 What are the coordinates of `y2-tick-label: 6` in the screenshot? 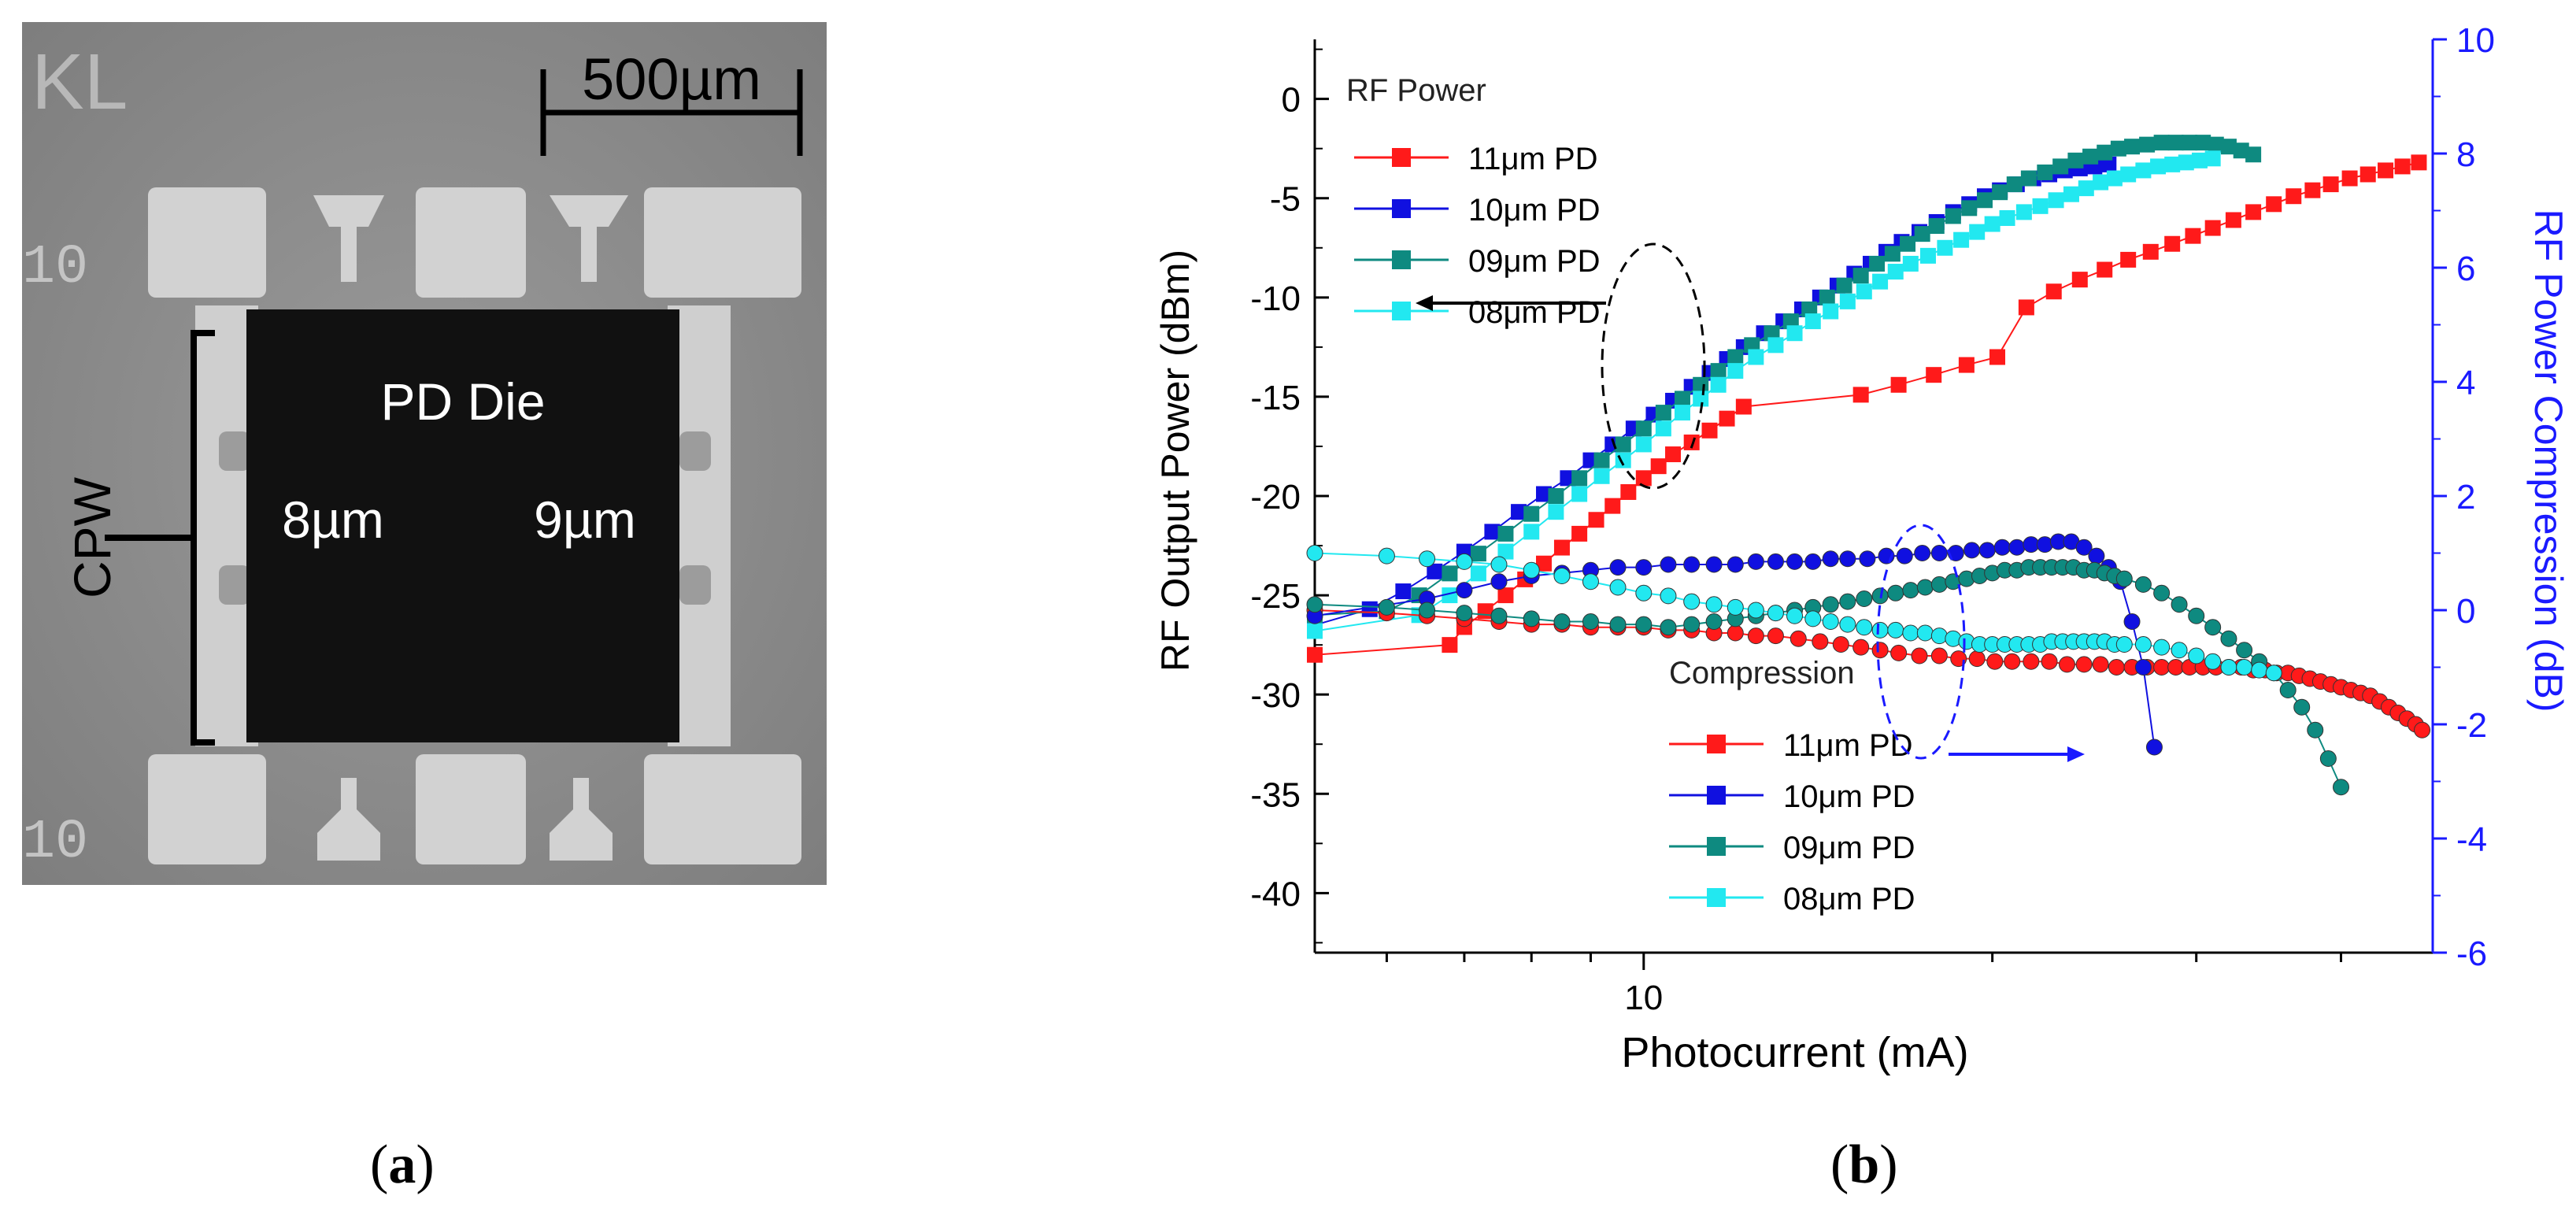 It's located at (2465, 269).